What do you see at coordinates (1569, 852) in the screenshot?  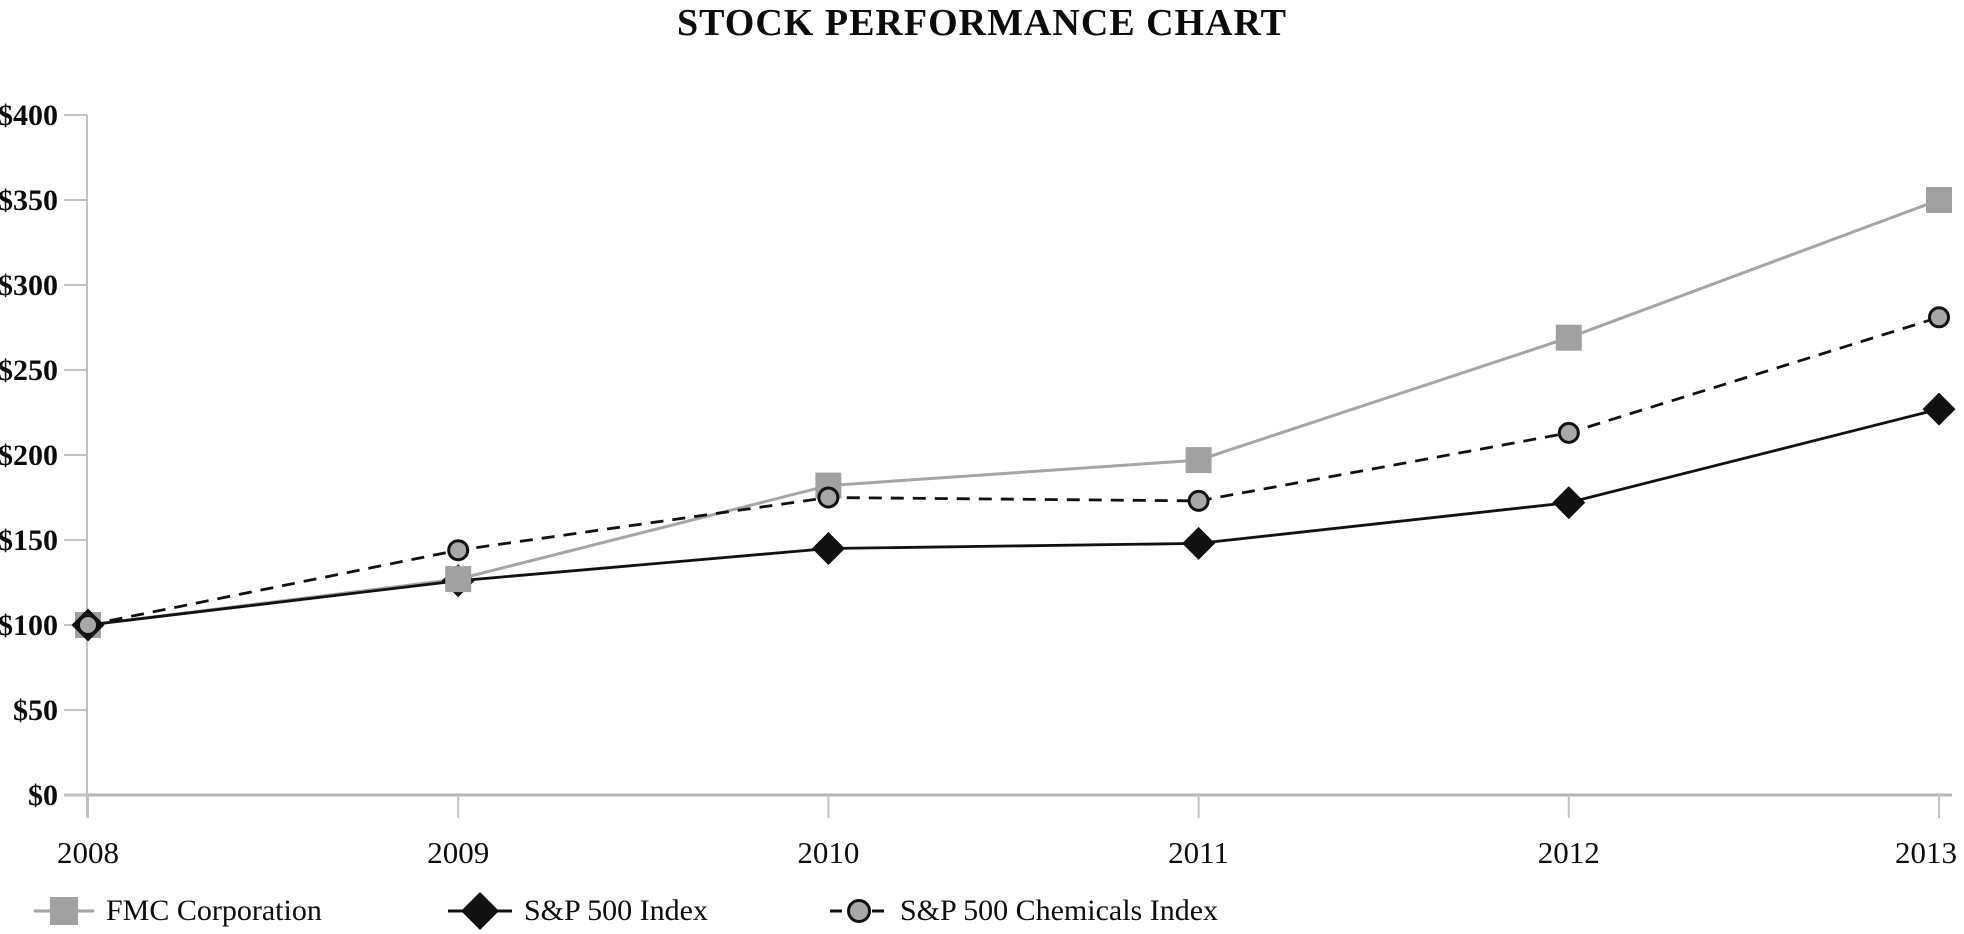 I see `x-axis-tick-label: 2012` at bounding box center [1569, 852].